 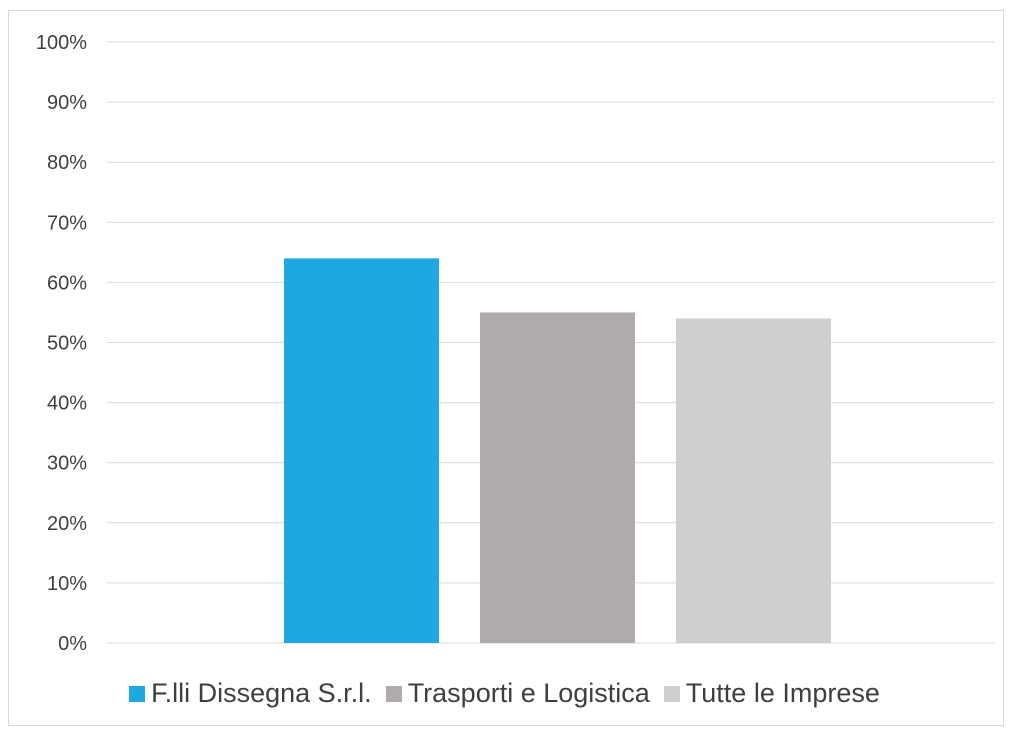 I want to click on legend-label-2: Trasporti e Logistica, so click(x=528, y=693).